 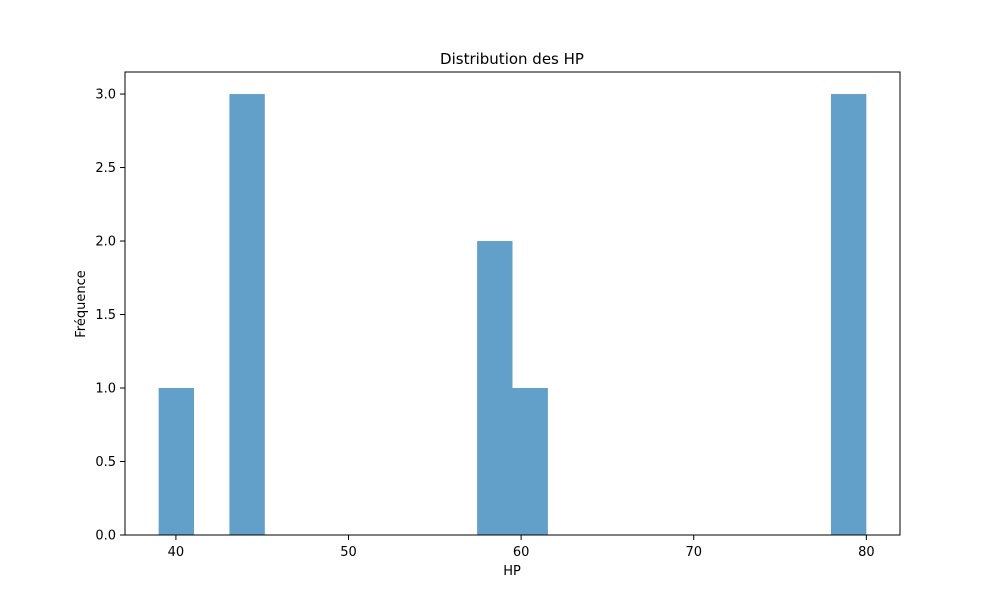 I want to click on x-tick-label: 80, so click(x=866, y=552).